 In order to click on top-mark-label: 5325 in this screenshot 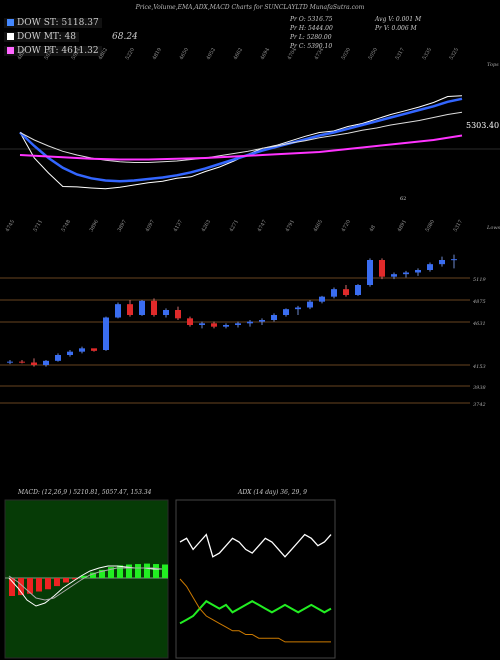, I will do `click(455, 54)`.